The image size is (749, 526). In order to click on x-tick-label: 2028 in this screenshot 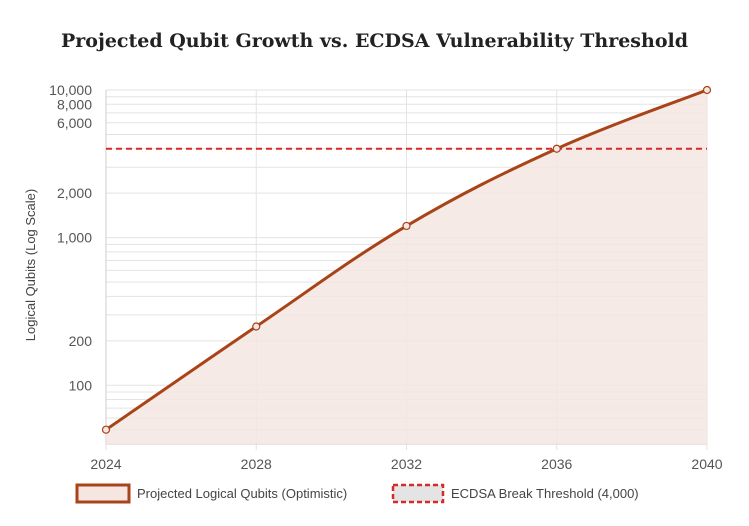, I will do `click(256, 464)`.